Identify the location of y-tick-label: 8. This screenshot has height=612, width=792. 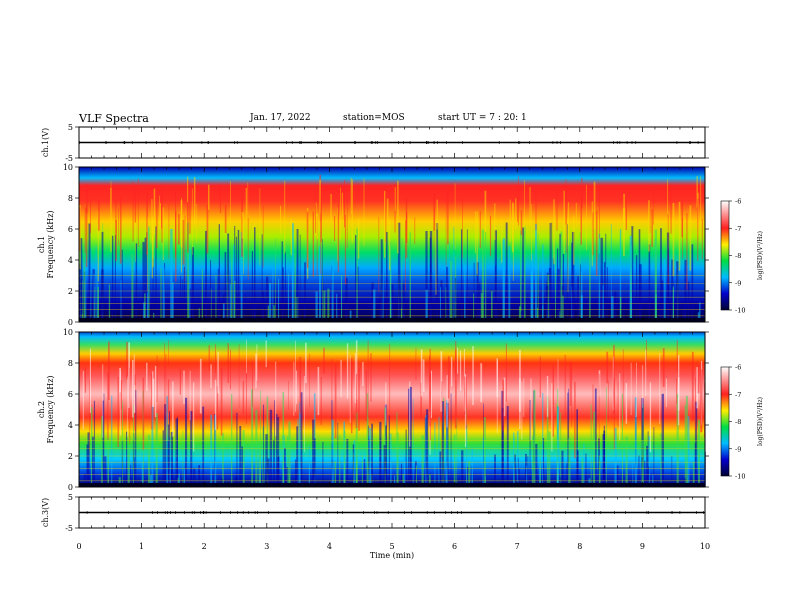
(70, 198).